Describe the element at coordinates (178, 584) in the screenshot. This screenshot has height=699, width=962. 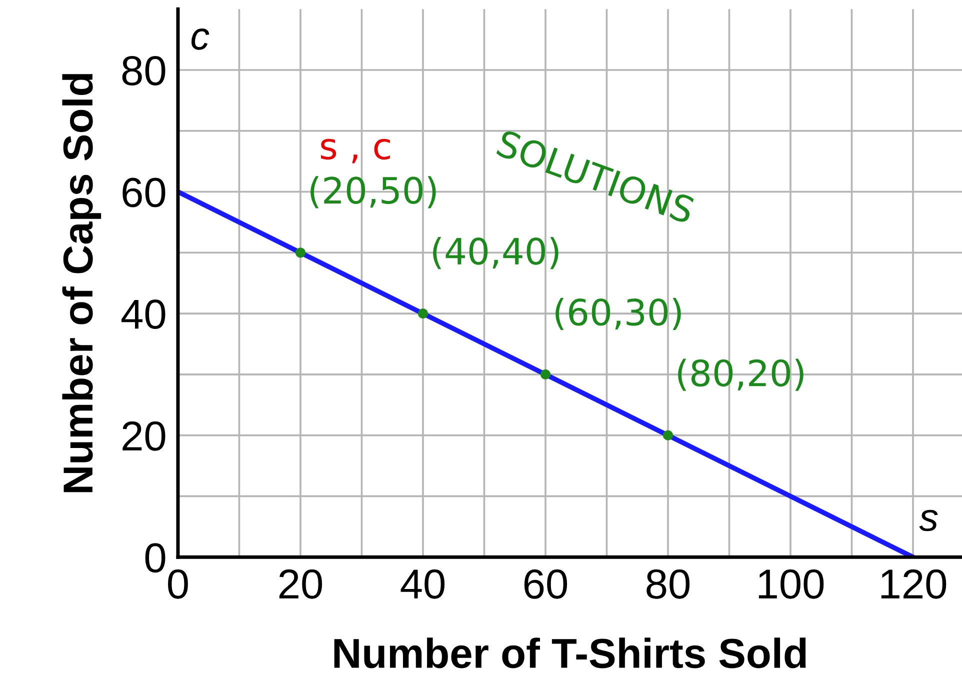
I see `x-tick-label: 0` at that location.